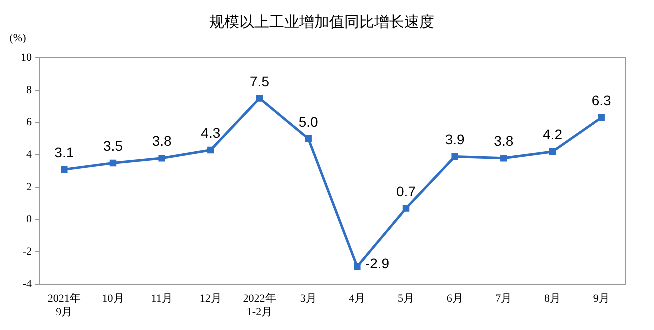 The image size is (654, 330). What do you see at coordinates (29, 187) in the screenshot?
I see `y-tick-label: 2` at bounding box center [29, 187].